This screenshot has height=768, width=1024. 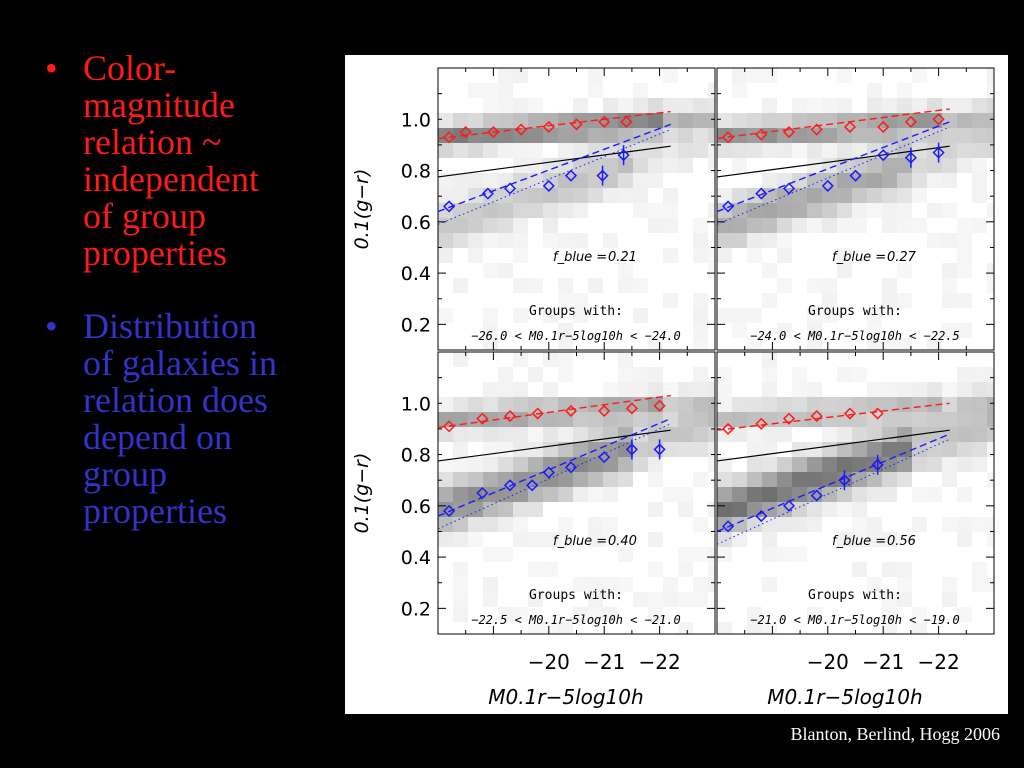 What do you see at coordinates (833, 124) in the screenshot?
I see `red-fit-line` at bounding box center [833, 124].